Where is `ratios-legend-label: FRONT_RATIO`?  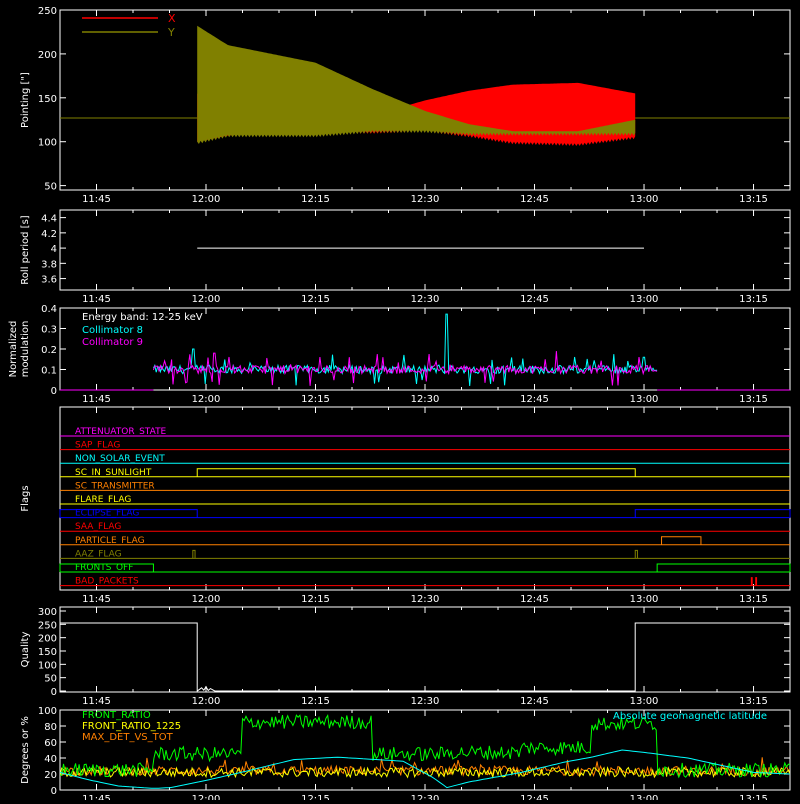 ratios-legend-label: FRONT_RATIO is located at coordinates (116, 715).